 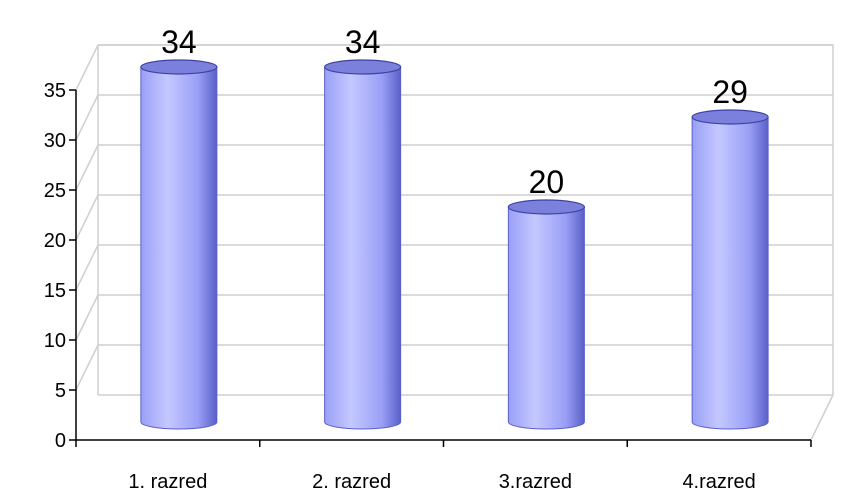 I want to click on x-category-label: 1. razred, so click(x=167, y=482).